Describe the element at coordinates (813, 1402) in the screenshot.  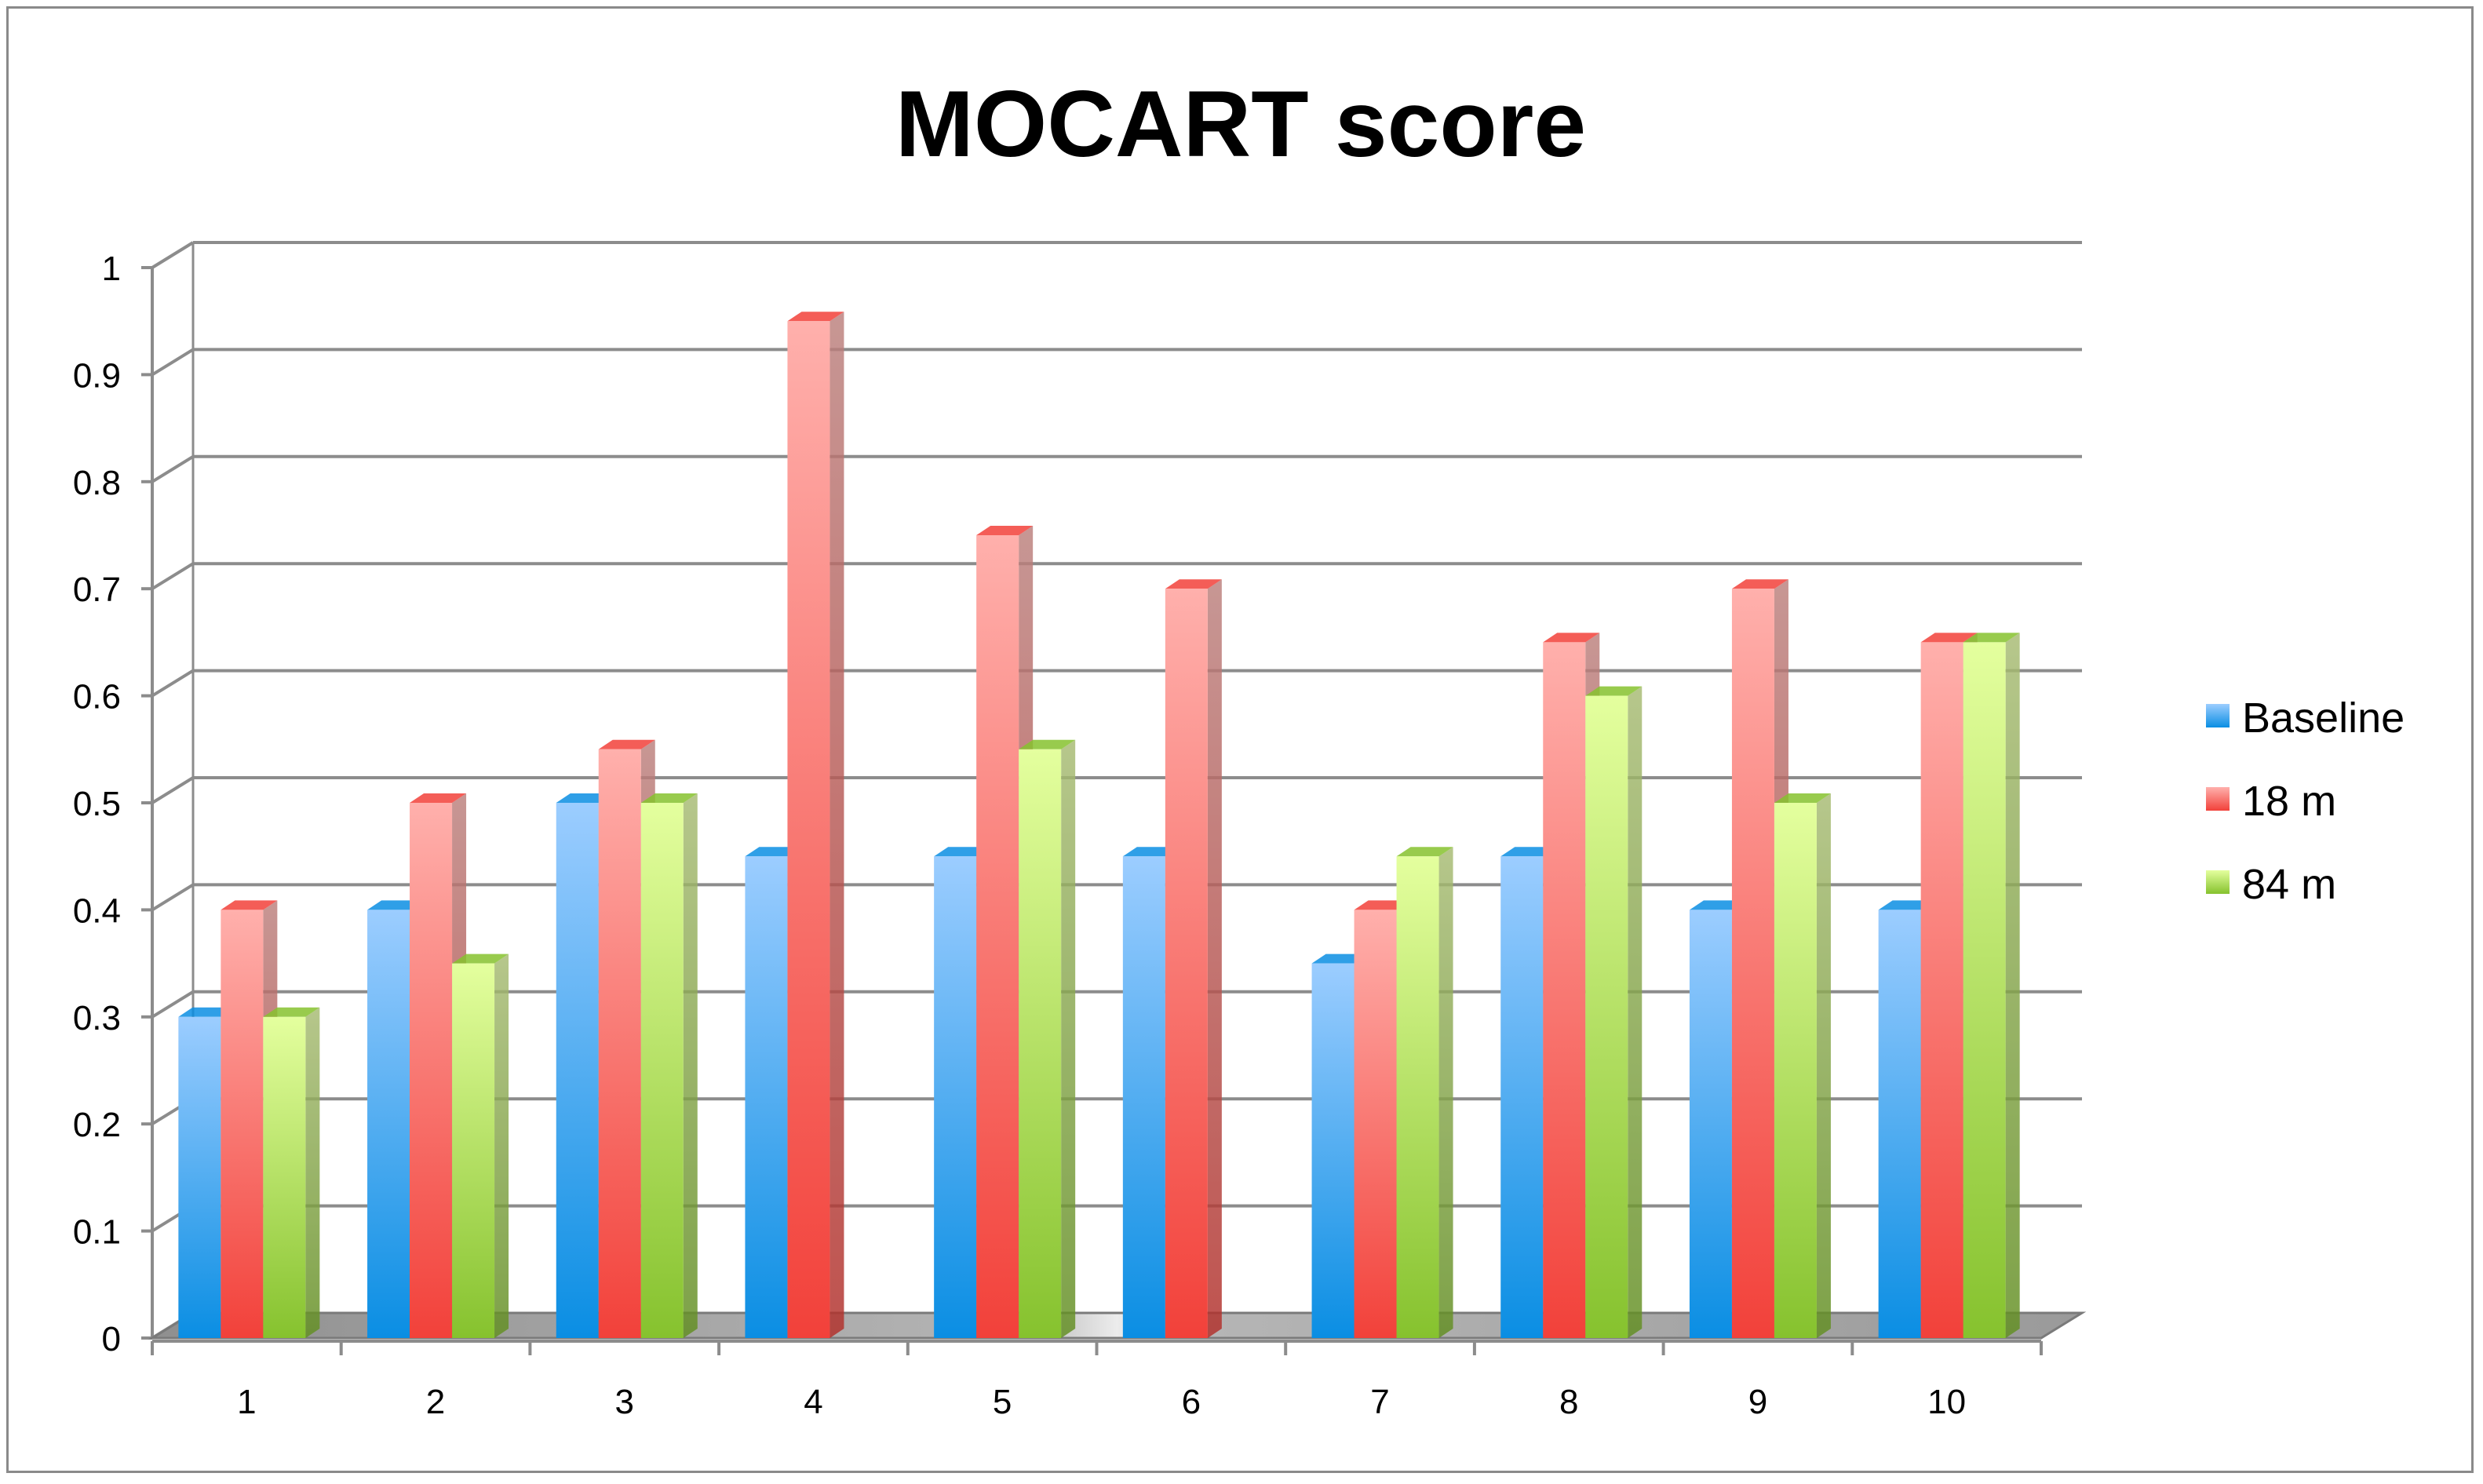
I see `x-tick-label: 4` at that location.